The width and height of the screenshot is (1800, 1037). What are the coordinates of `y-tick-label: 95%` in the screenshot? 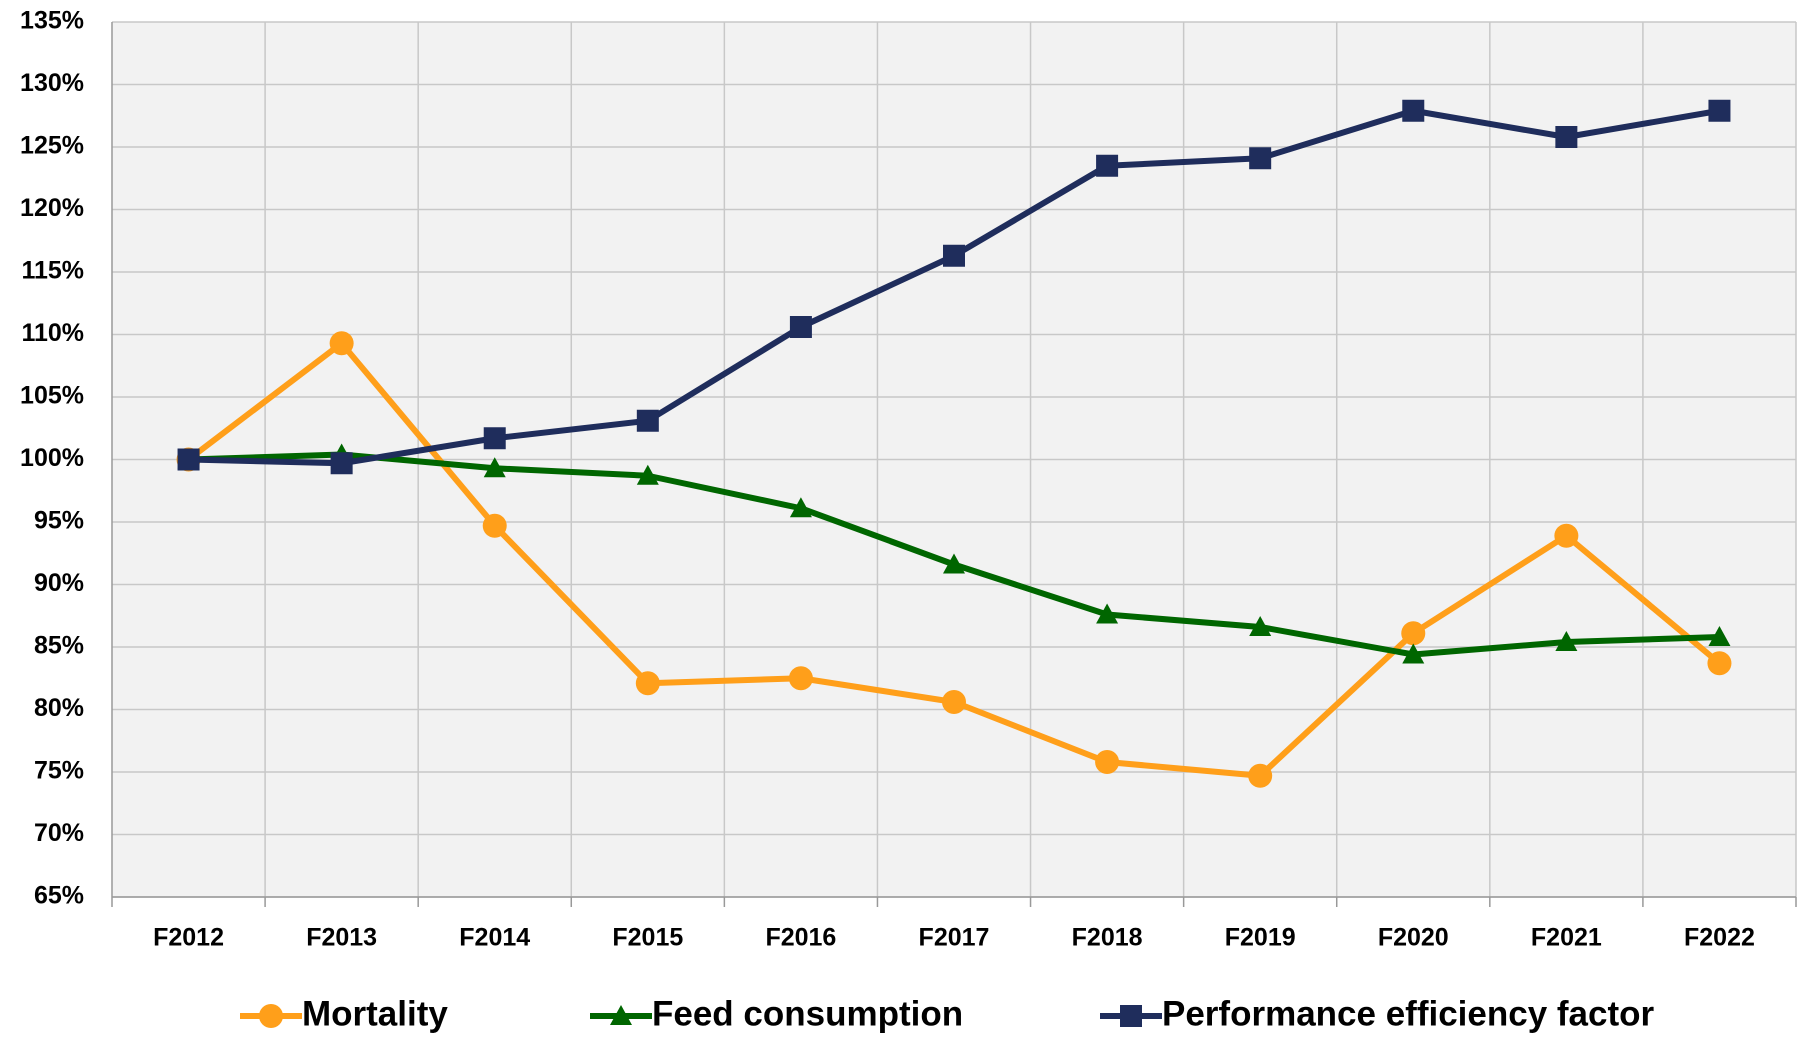 It's located at (59, 521).